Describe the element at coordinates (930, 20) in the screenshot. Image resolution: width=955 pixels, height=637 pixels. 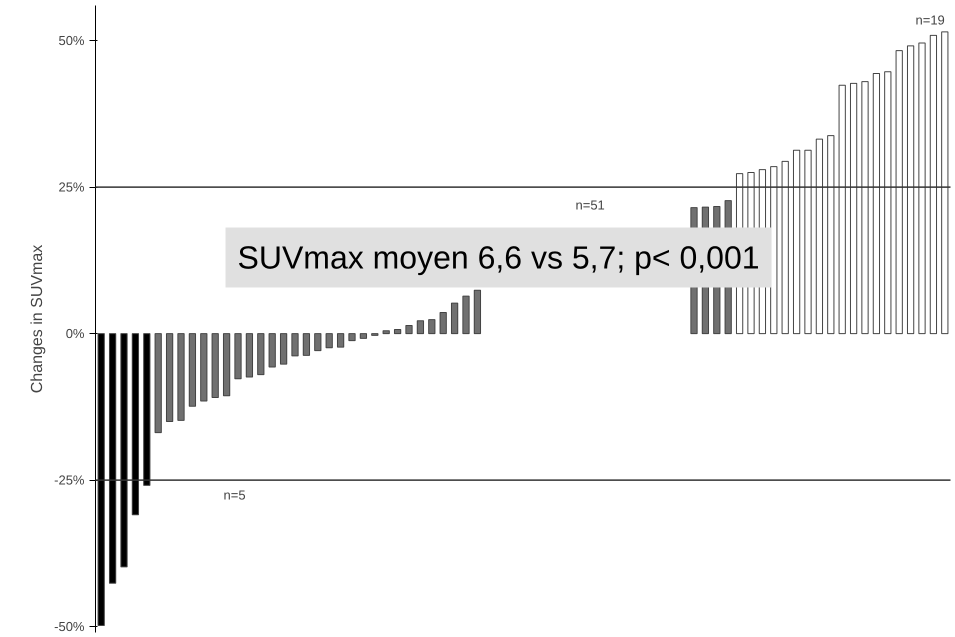
I see `annotation: n=19` at that location.